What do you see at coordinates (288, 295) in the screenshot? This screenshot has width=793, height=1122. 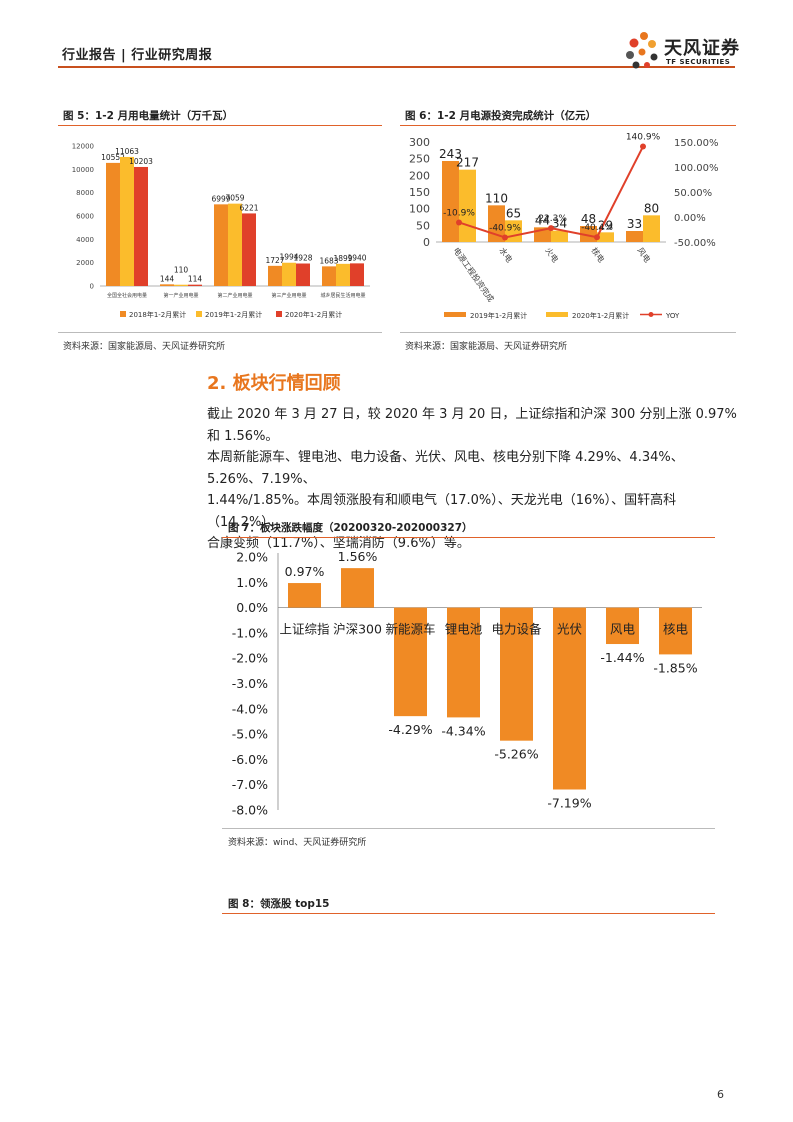 I see `x-tick-label: 第三产业用电量` at bounding box center [288, 295].